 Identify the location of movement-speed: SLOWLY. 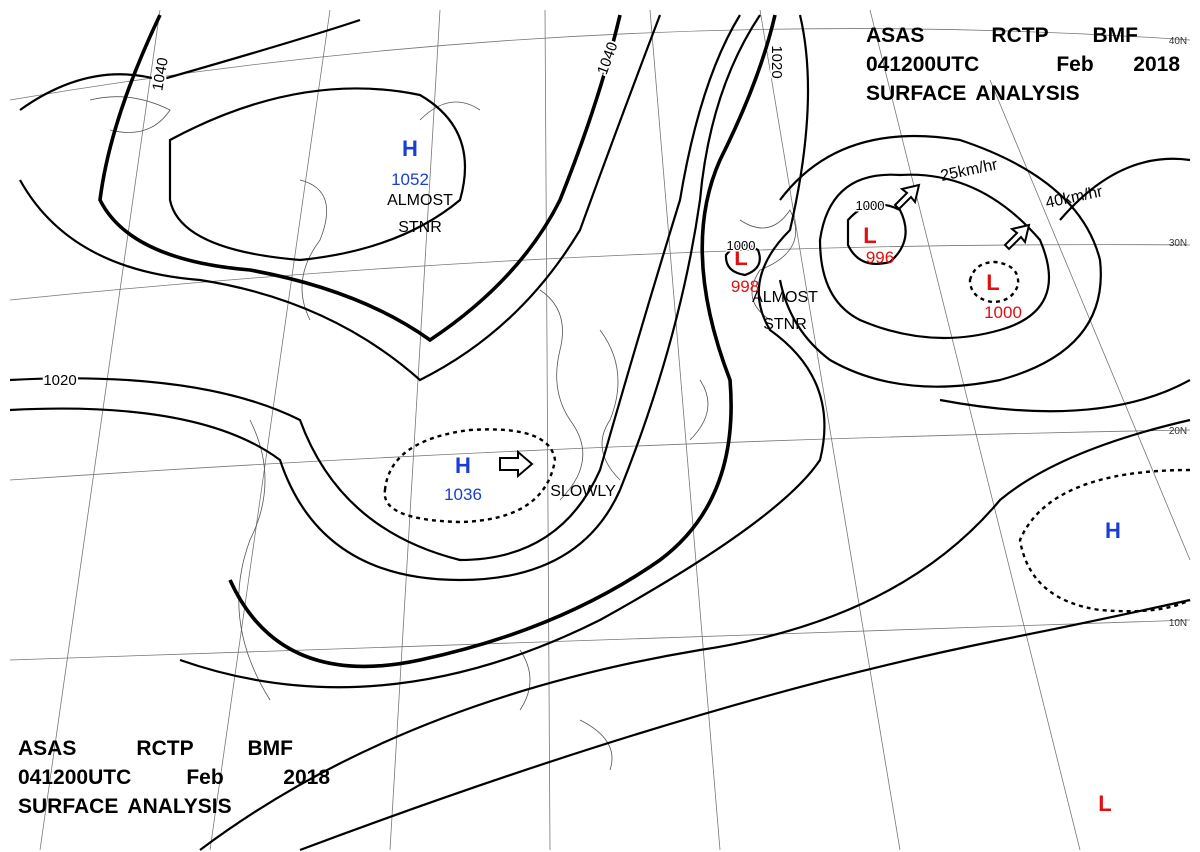
(583, 491).